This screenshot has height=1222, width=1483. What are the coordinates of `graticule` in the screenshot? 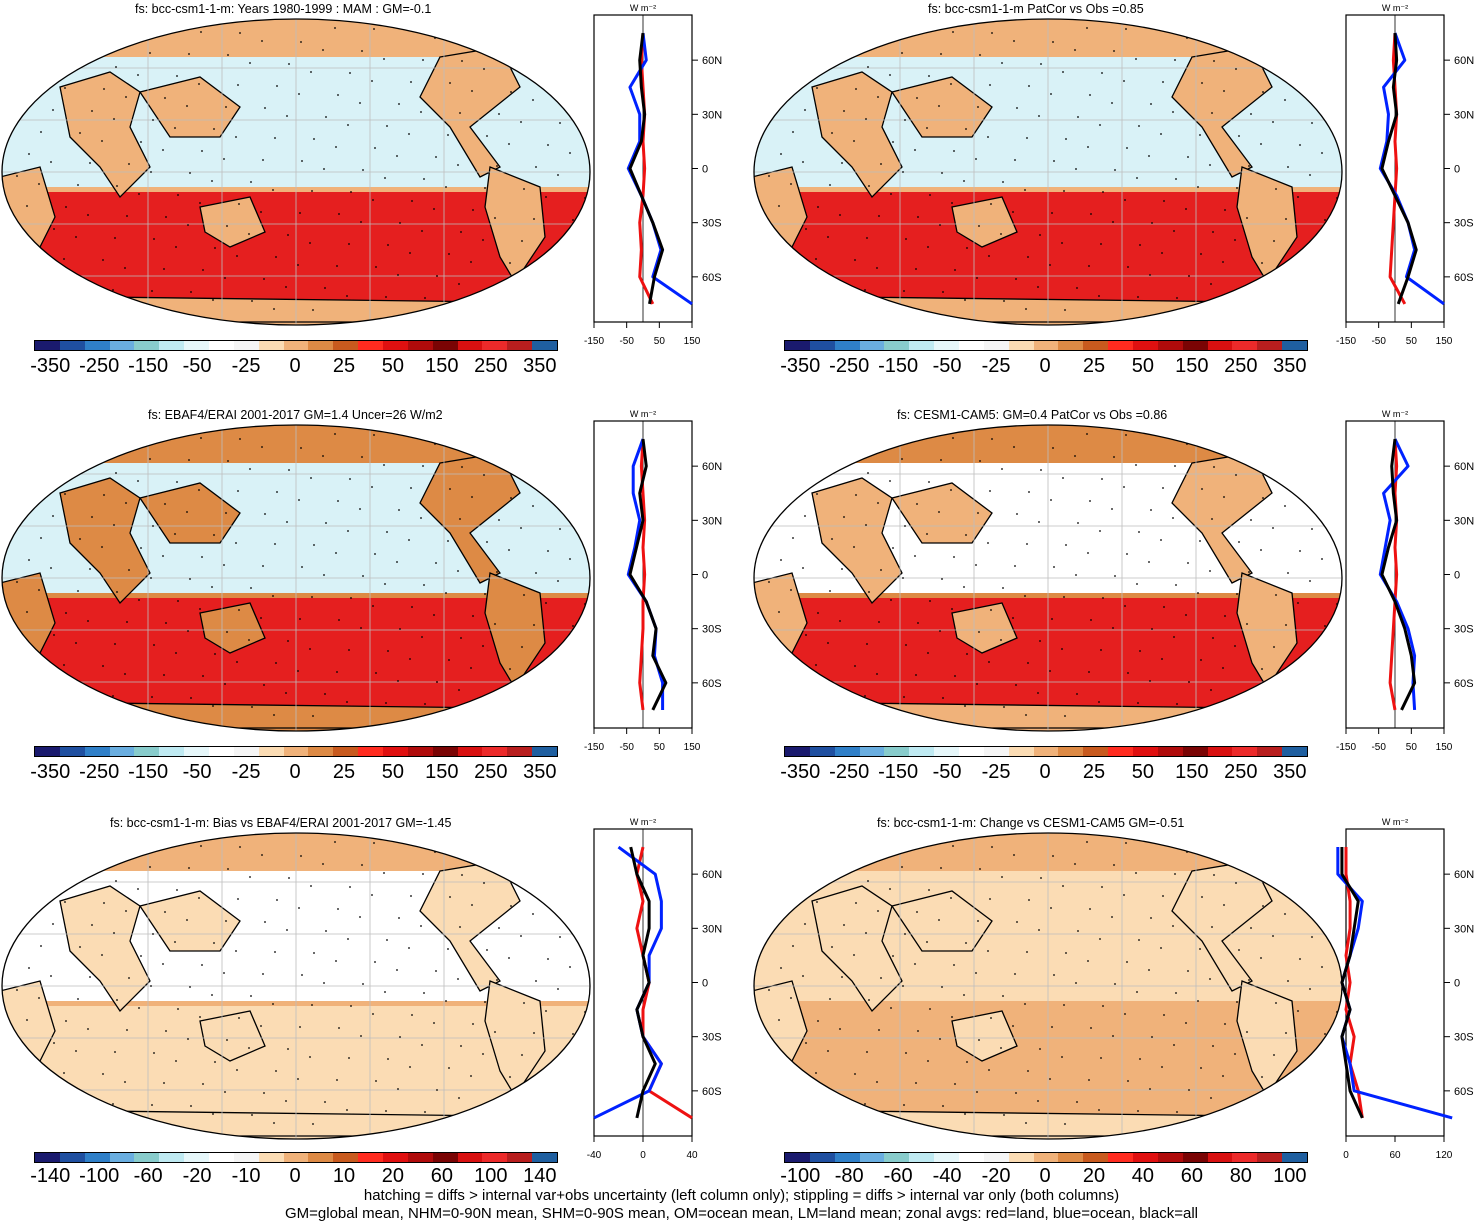 It's located at (1048, 986).